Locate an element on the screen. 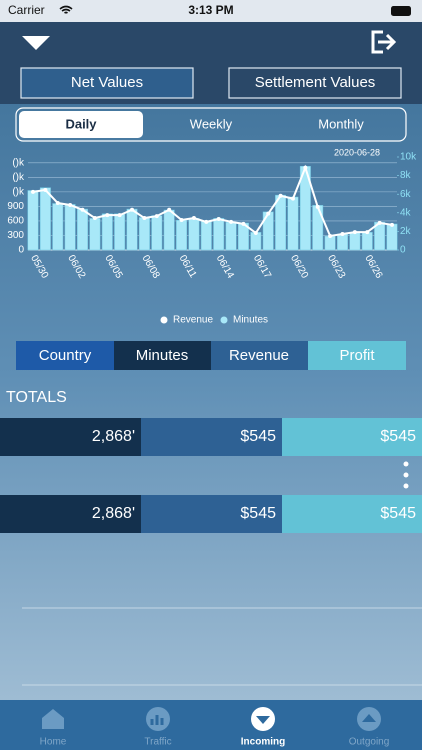 The height and width of the screenshot is (755, 422). column-country: Country is located at coordinates (65, 355).